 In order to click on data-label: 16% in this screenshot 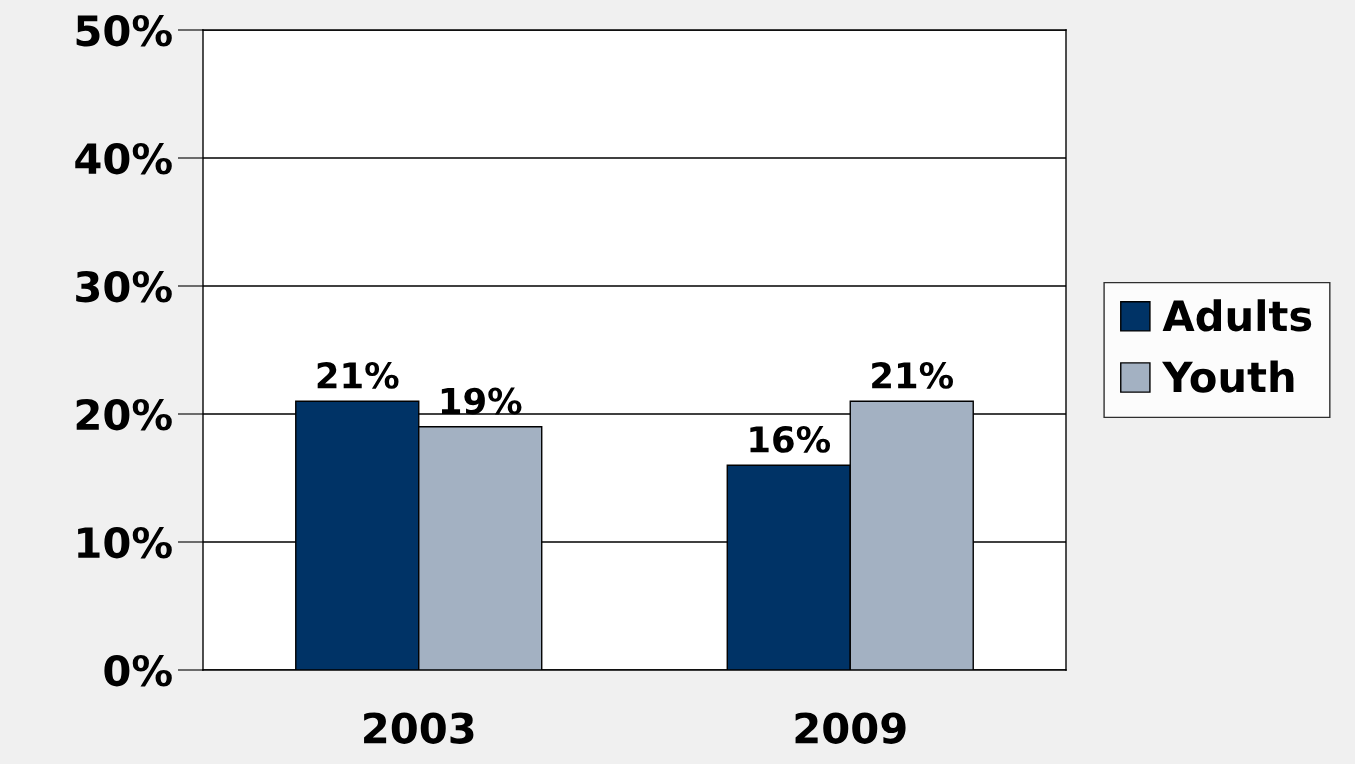, I will do `click(790, 439)`.